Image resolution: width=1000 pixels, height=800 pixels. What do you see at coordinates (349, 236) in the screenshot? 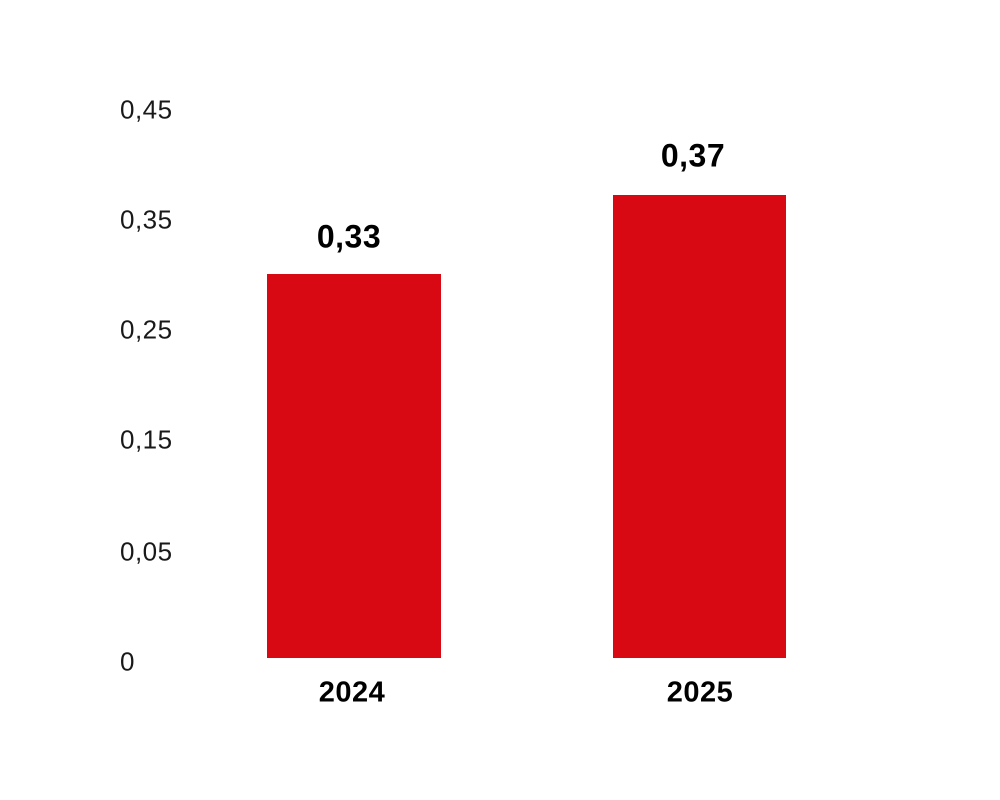
I see `bar-value-label-2024: 0,33` at bounding box center [349, 236].